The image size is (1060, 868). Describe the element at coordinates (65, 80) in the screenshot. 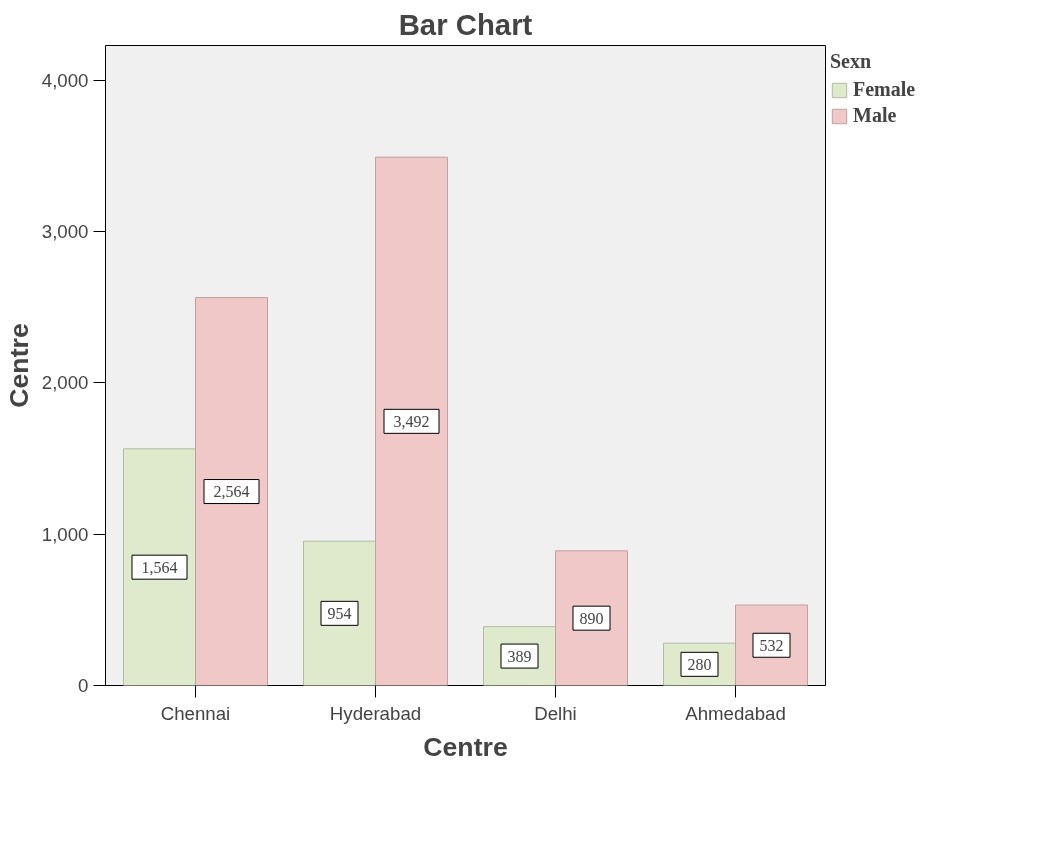

I see `y-tick-label: 4,000` at that location.